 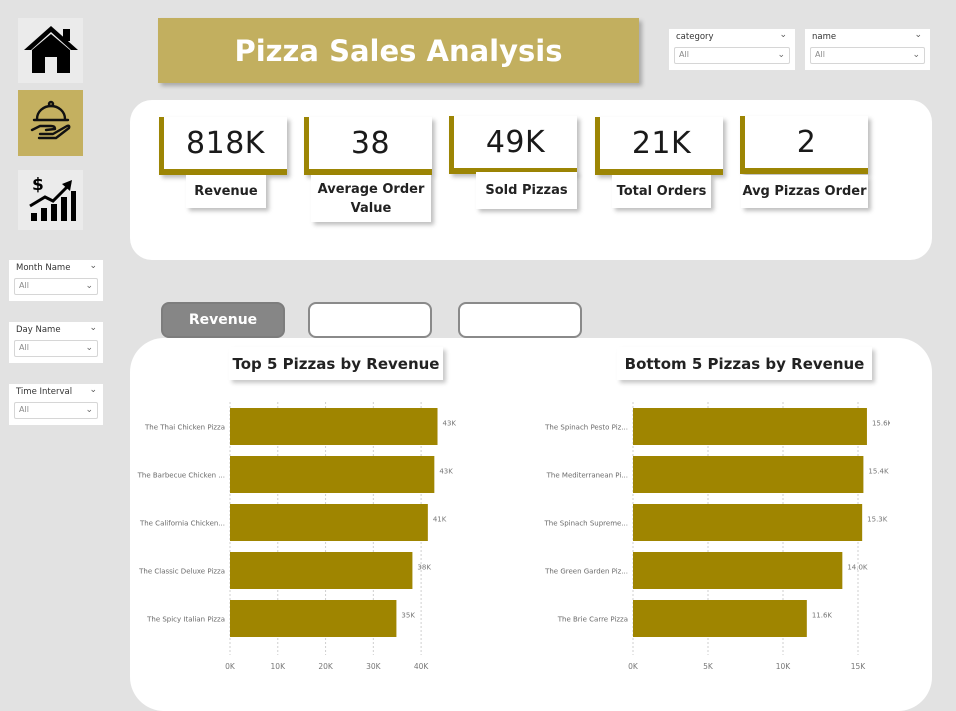 I want to click on data-label: 41K, so click(x=440, y=520).